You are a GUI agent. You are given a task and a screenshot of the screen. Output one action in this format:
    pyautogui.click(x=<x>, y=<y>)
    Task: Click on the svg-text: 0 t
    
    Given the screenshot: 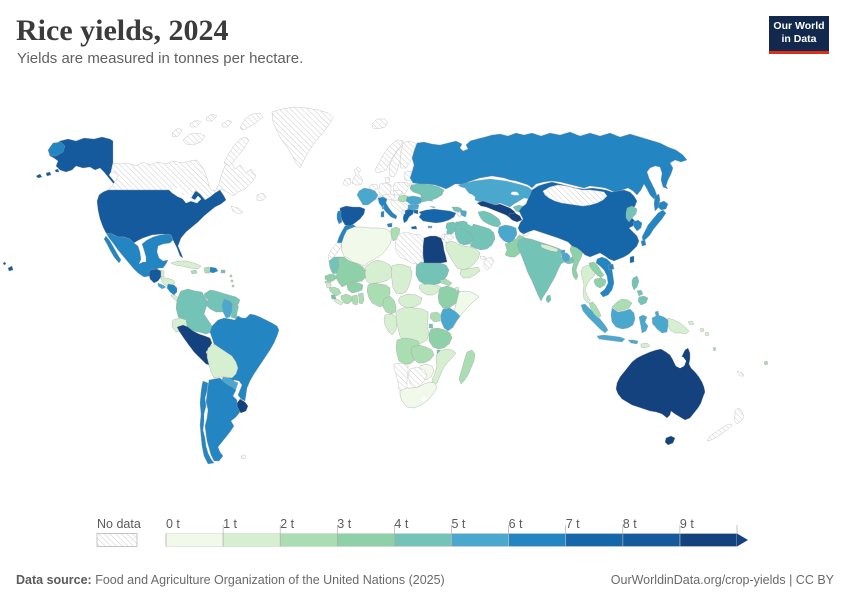 What is the action you would take?
    pyautogui.click(x=173, y=524)
    